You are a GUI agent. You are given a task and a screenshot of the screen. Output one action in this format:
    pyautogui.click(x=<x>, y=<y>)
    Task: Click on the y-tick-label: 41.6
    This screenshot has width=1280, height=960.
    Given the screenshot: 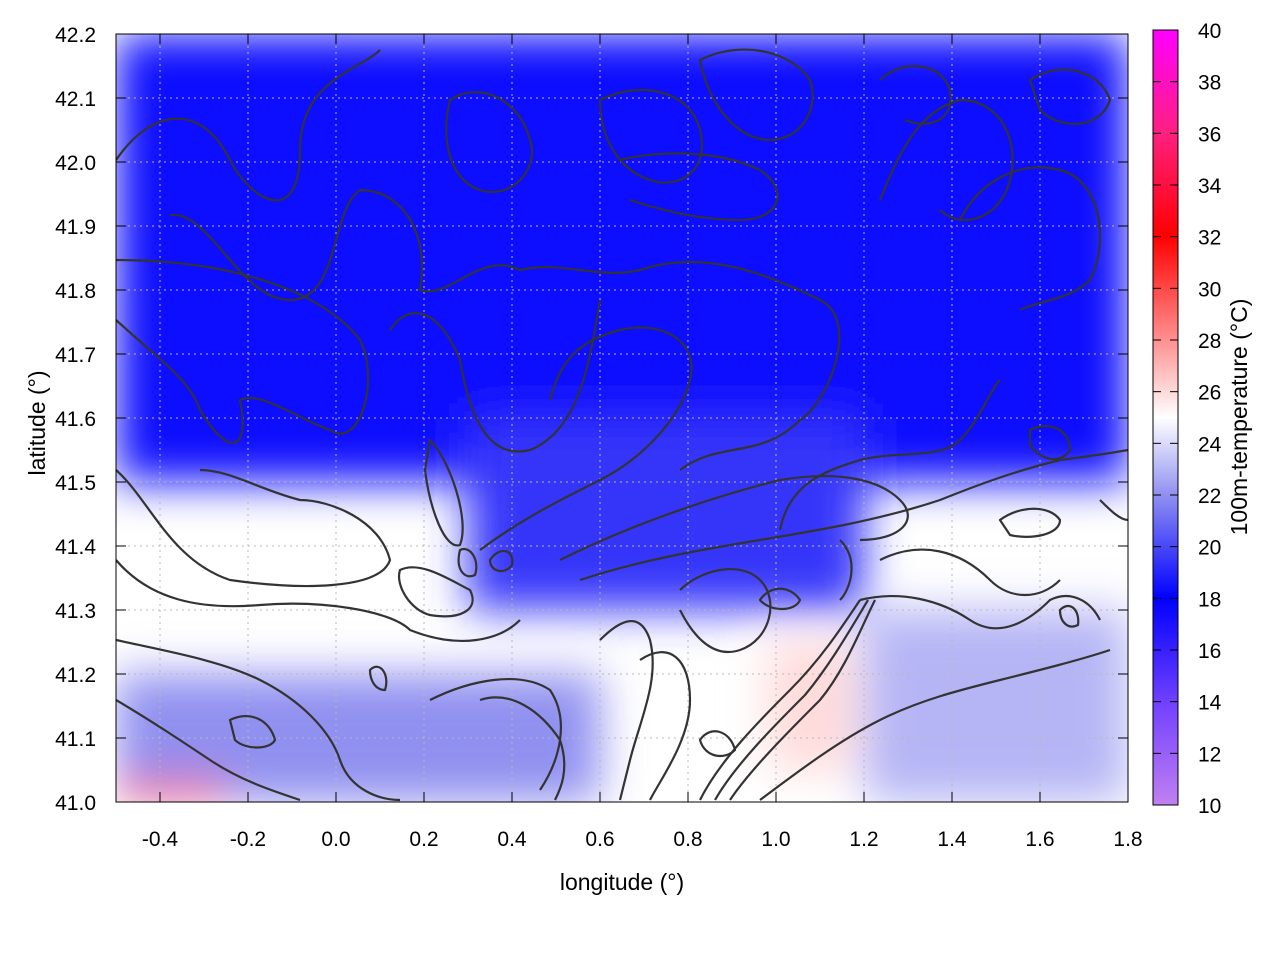 What is the action you would take?
    pyautogui.click(x=75, y=419)
    